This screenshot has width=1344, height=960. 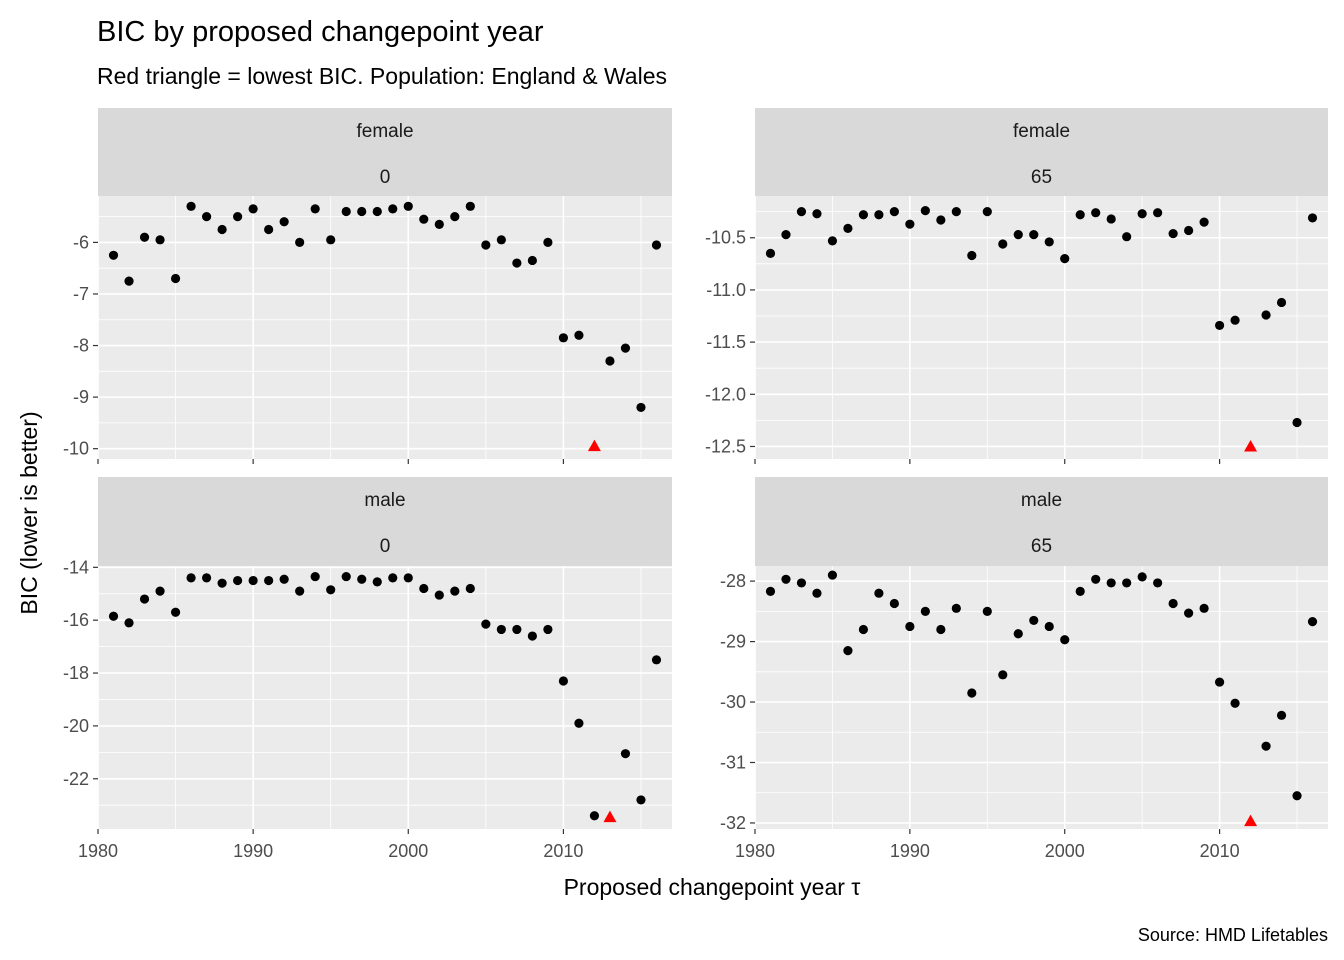 I want to click on y-tick-label: -11.5, so click(x=726, y=342).